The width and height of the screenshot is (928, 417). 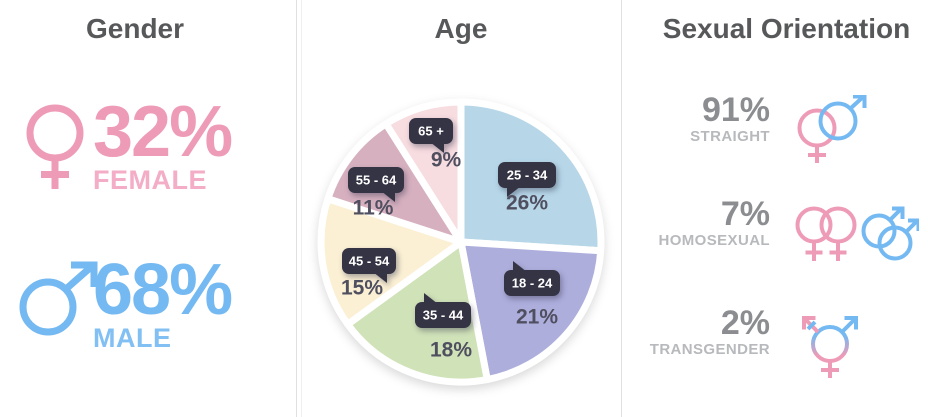 What do you see at coordinates (431, 131) in the screenshot?
I see `bubble-label: 65 +` at bounding box center [431, 131].